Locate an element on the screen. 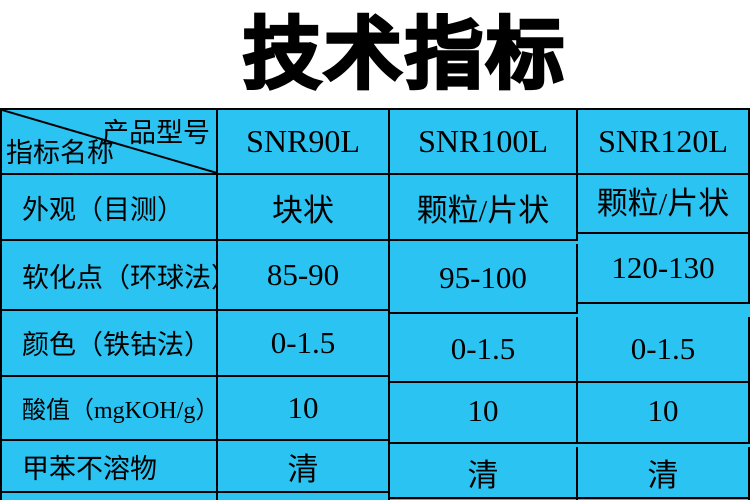  cell-value: 块状 is located at coordinates (304, 208).